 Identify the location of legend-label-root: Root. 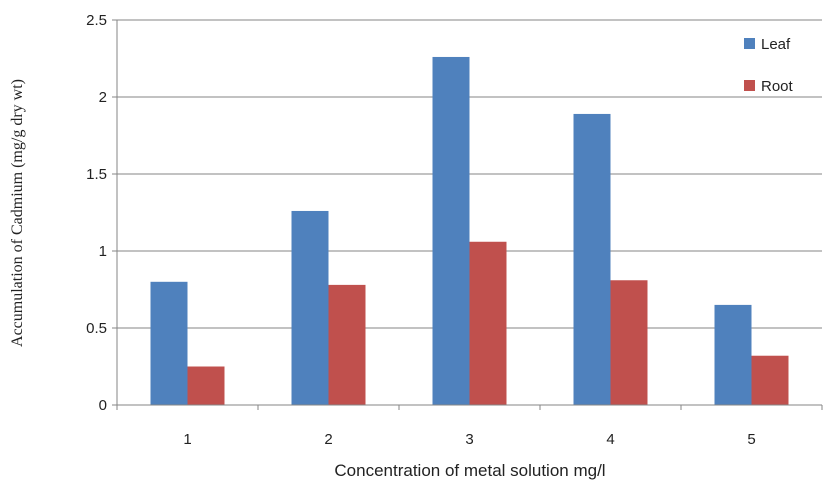
(777, 86).